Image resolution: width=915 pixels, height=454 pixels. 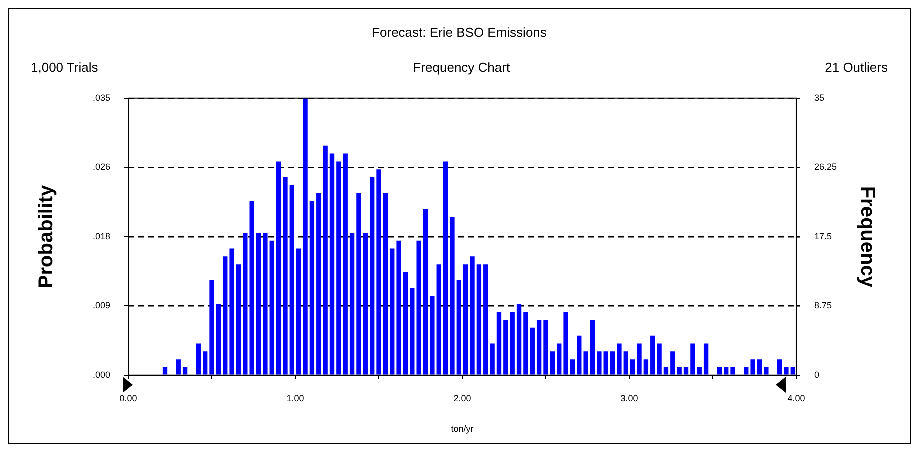 What do you see at coordinates (817, 375) in the screenshot?
I see `y-tick-label: 0` at bounding box center [817, 375].